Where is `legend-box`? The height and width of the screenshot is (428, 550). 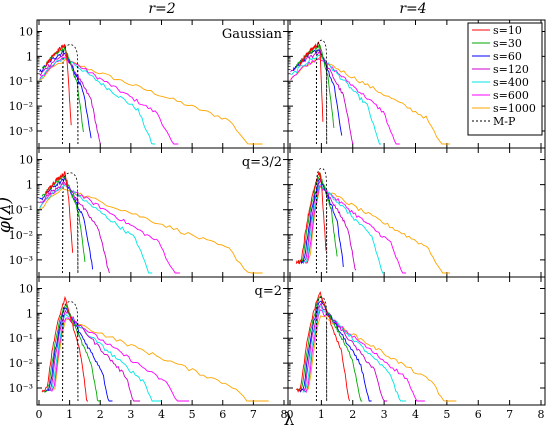
legend-box is located at coordinates (505, 79).